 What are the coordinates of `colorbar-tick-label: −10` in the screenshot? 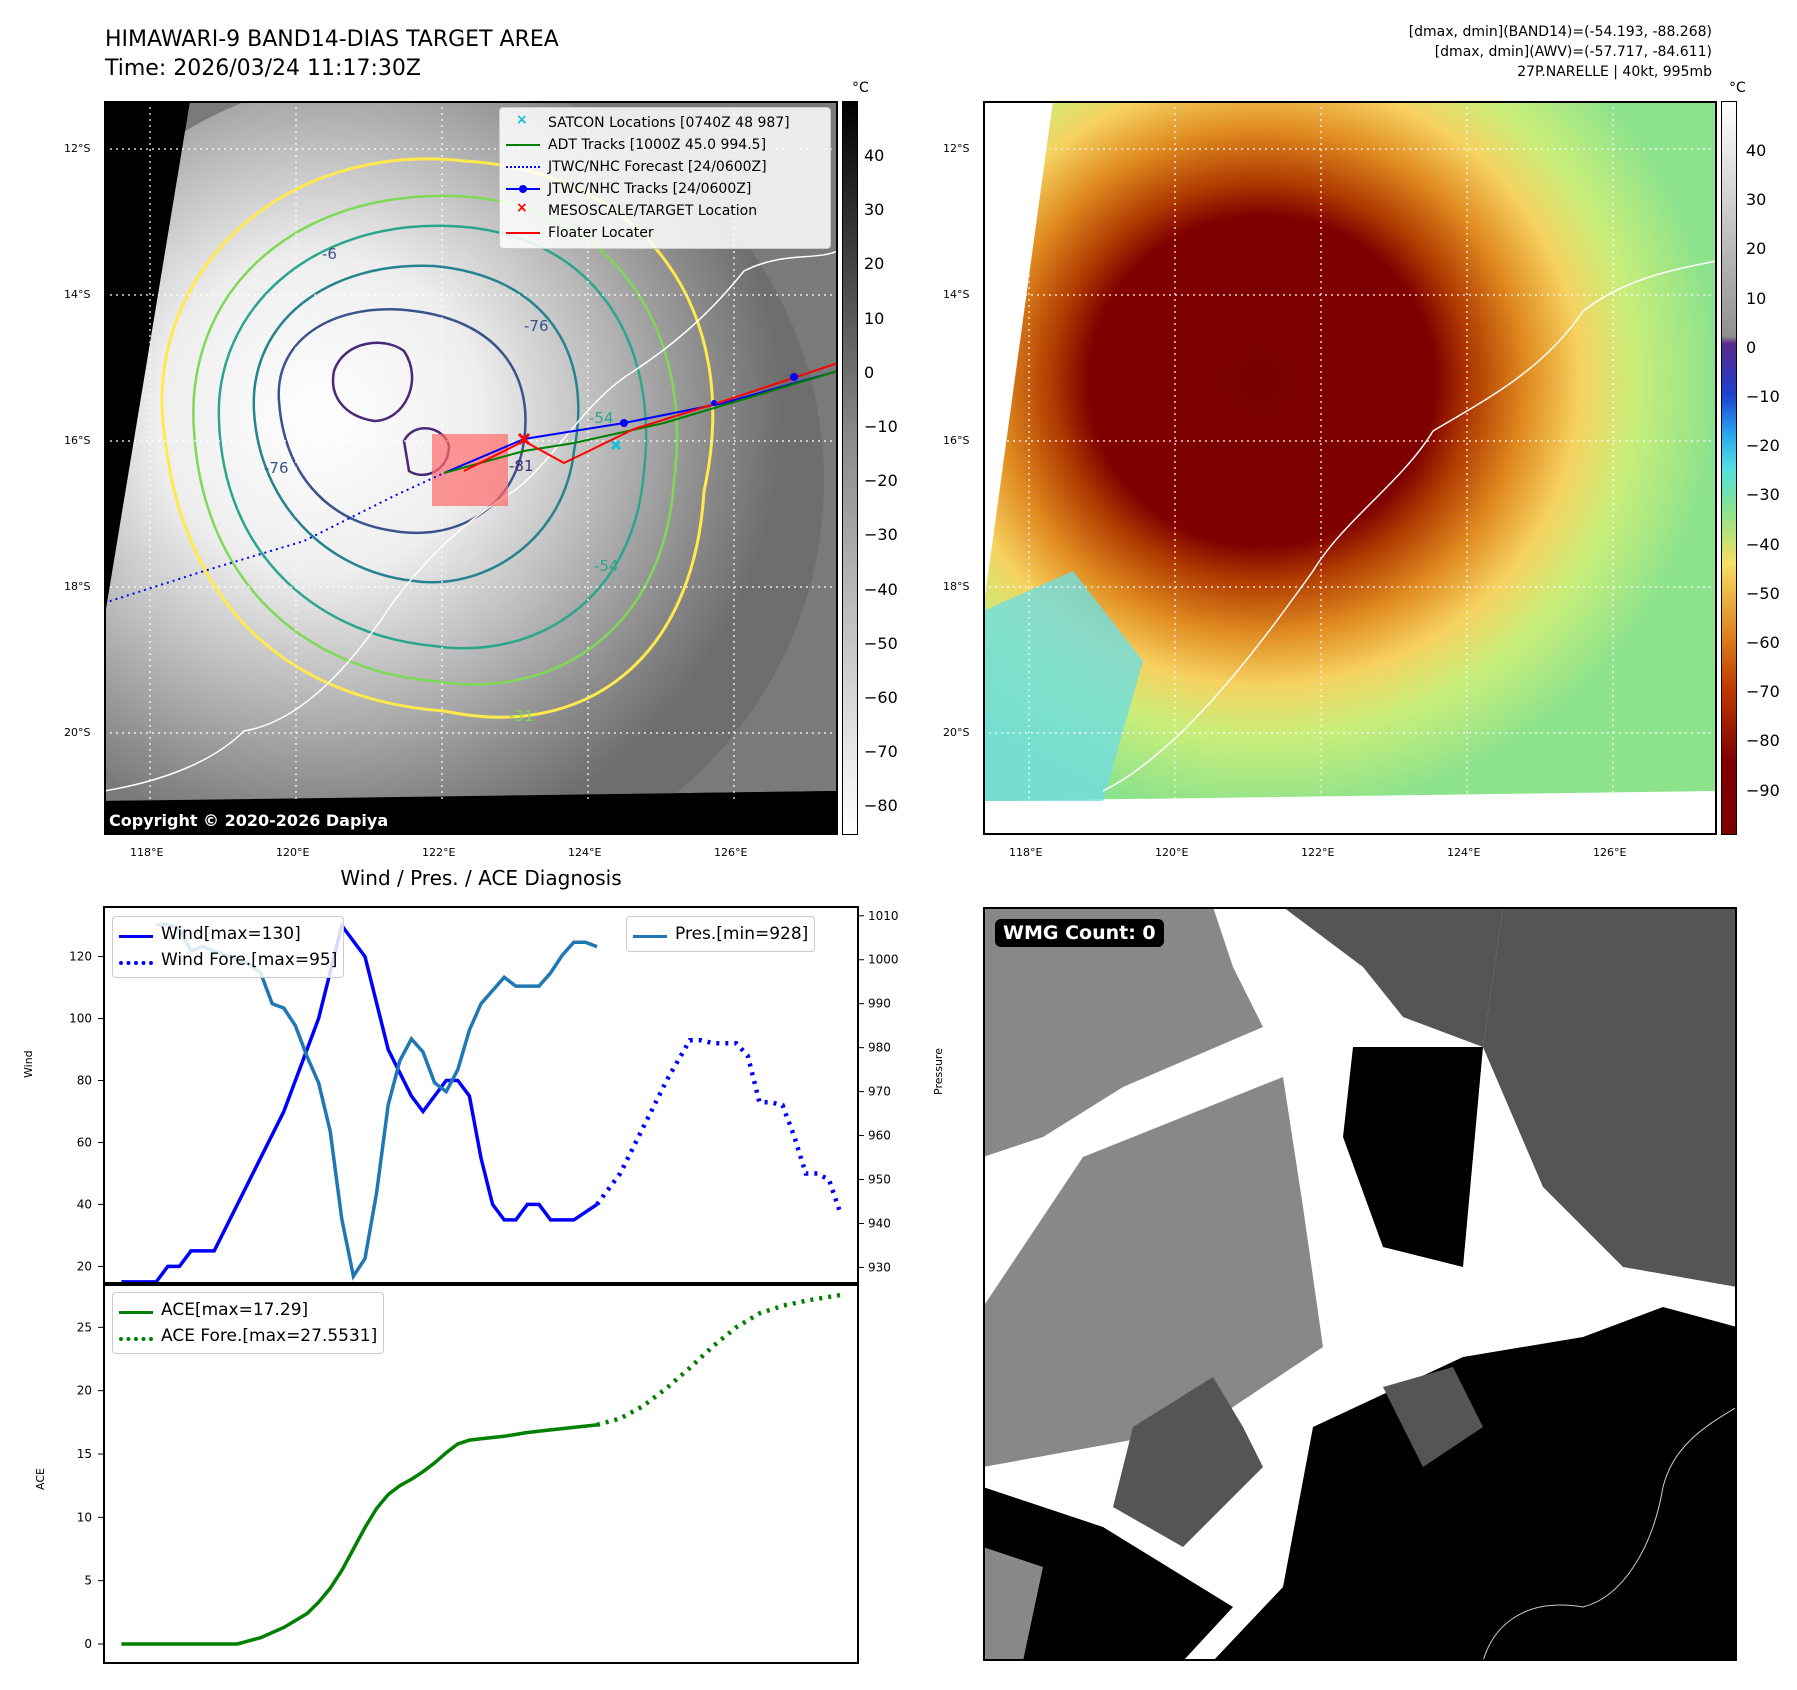 It's located at (1763, 396).